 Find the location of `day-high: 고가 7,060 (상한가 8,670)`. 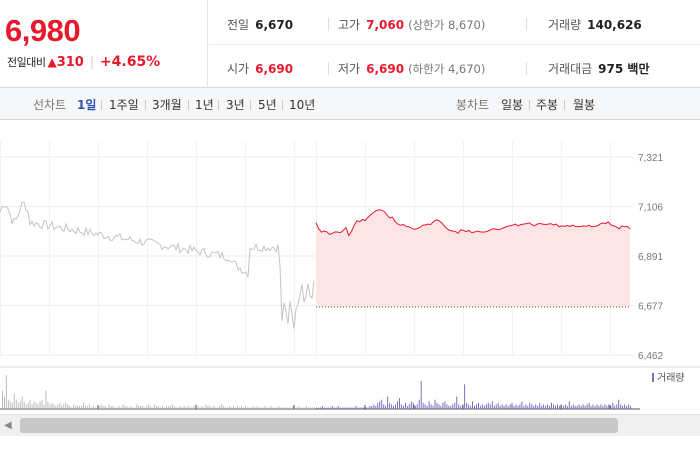

day-high: 고가 7,060 (상한가 8,670) is located at coordinates (411, 24).